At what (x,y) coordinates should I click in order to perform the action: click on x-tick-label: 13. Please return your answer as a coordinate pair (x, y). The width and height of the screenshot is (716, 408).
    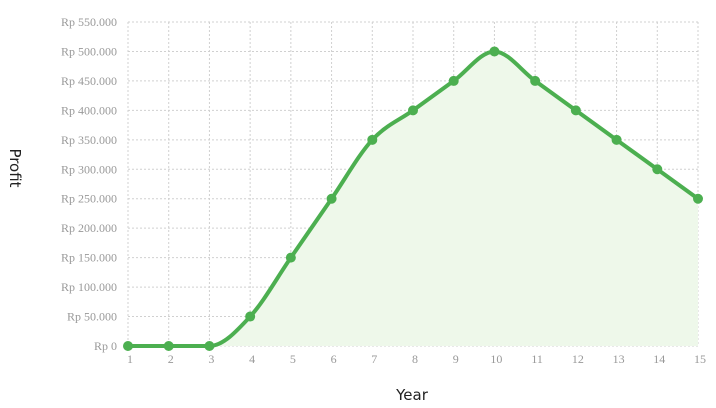
    Looking at the image, I should click on (619, 359).